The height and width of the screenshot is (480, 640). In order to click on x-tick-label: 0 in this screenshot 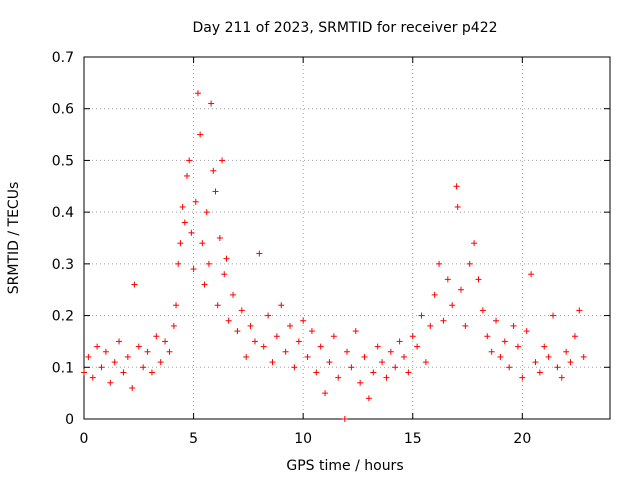, I will do `click(84, 439)`.